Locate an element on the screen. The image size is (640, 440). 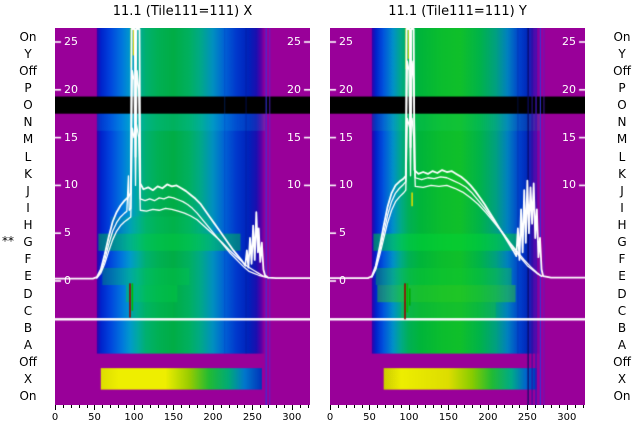
x-axis-left-panel: 0 50 100 150 200 250 300 is located at coordinates (181, 417).